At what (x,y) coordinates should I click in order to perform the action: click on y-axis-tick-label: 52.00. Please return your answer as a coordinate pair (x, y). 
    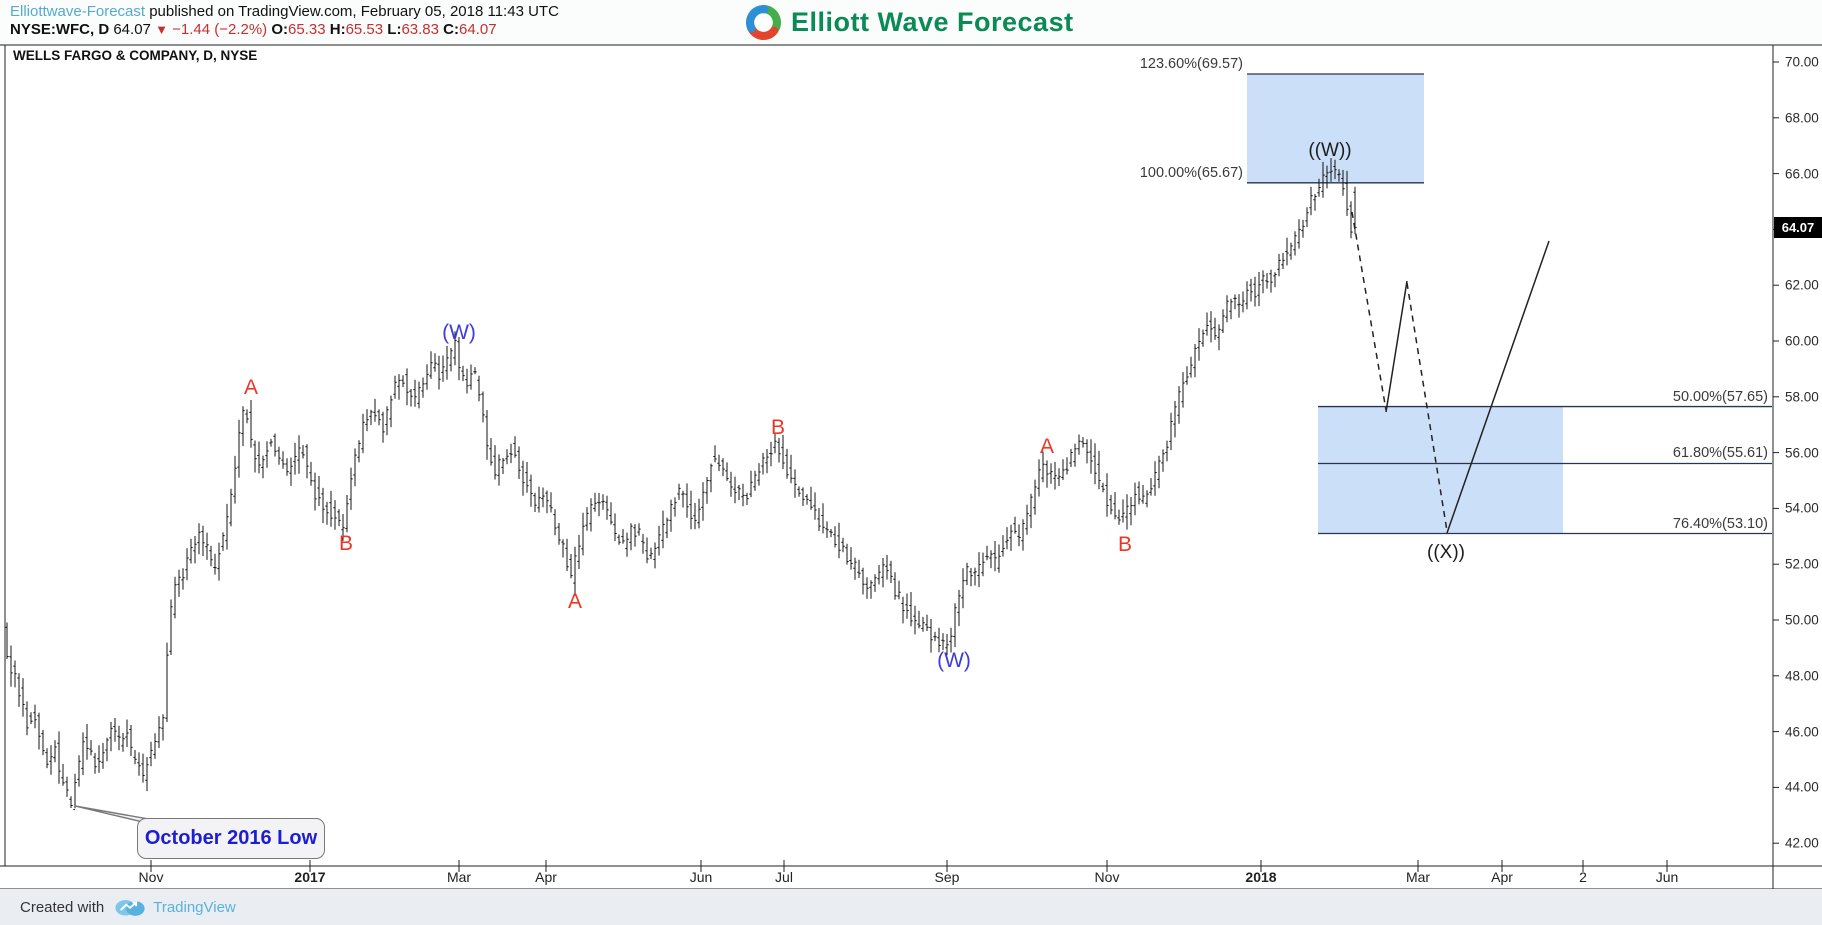
    Looking at the image, I should click on (1802, 564).